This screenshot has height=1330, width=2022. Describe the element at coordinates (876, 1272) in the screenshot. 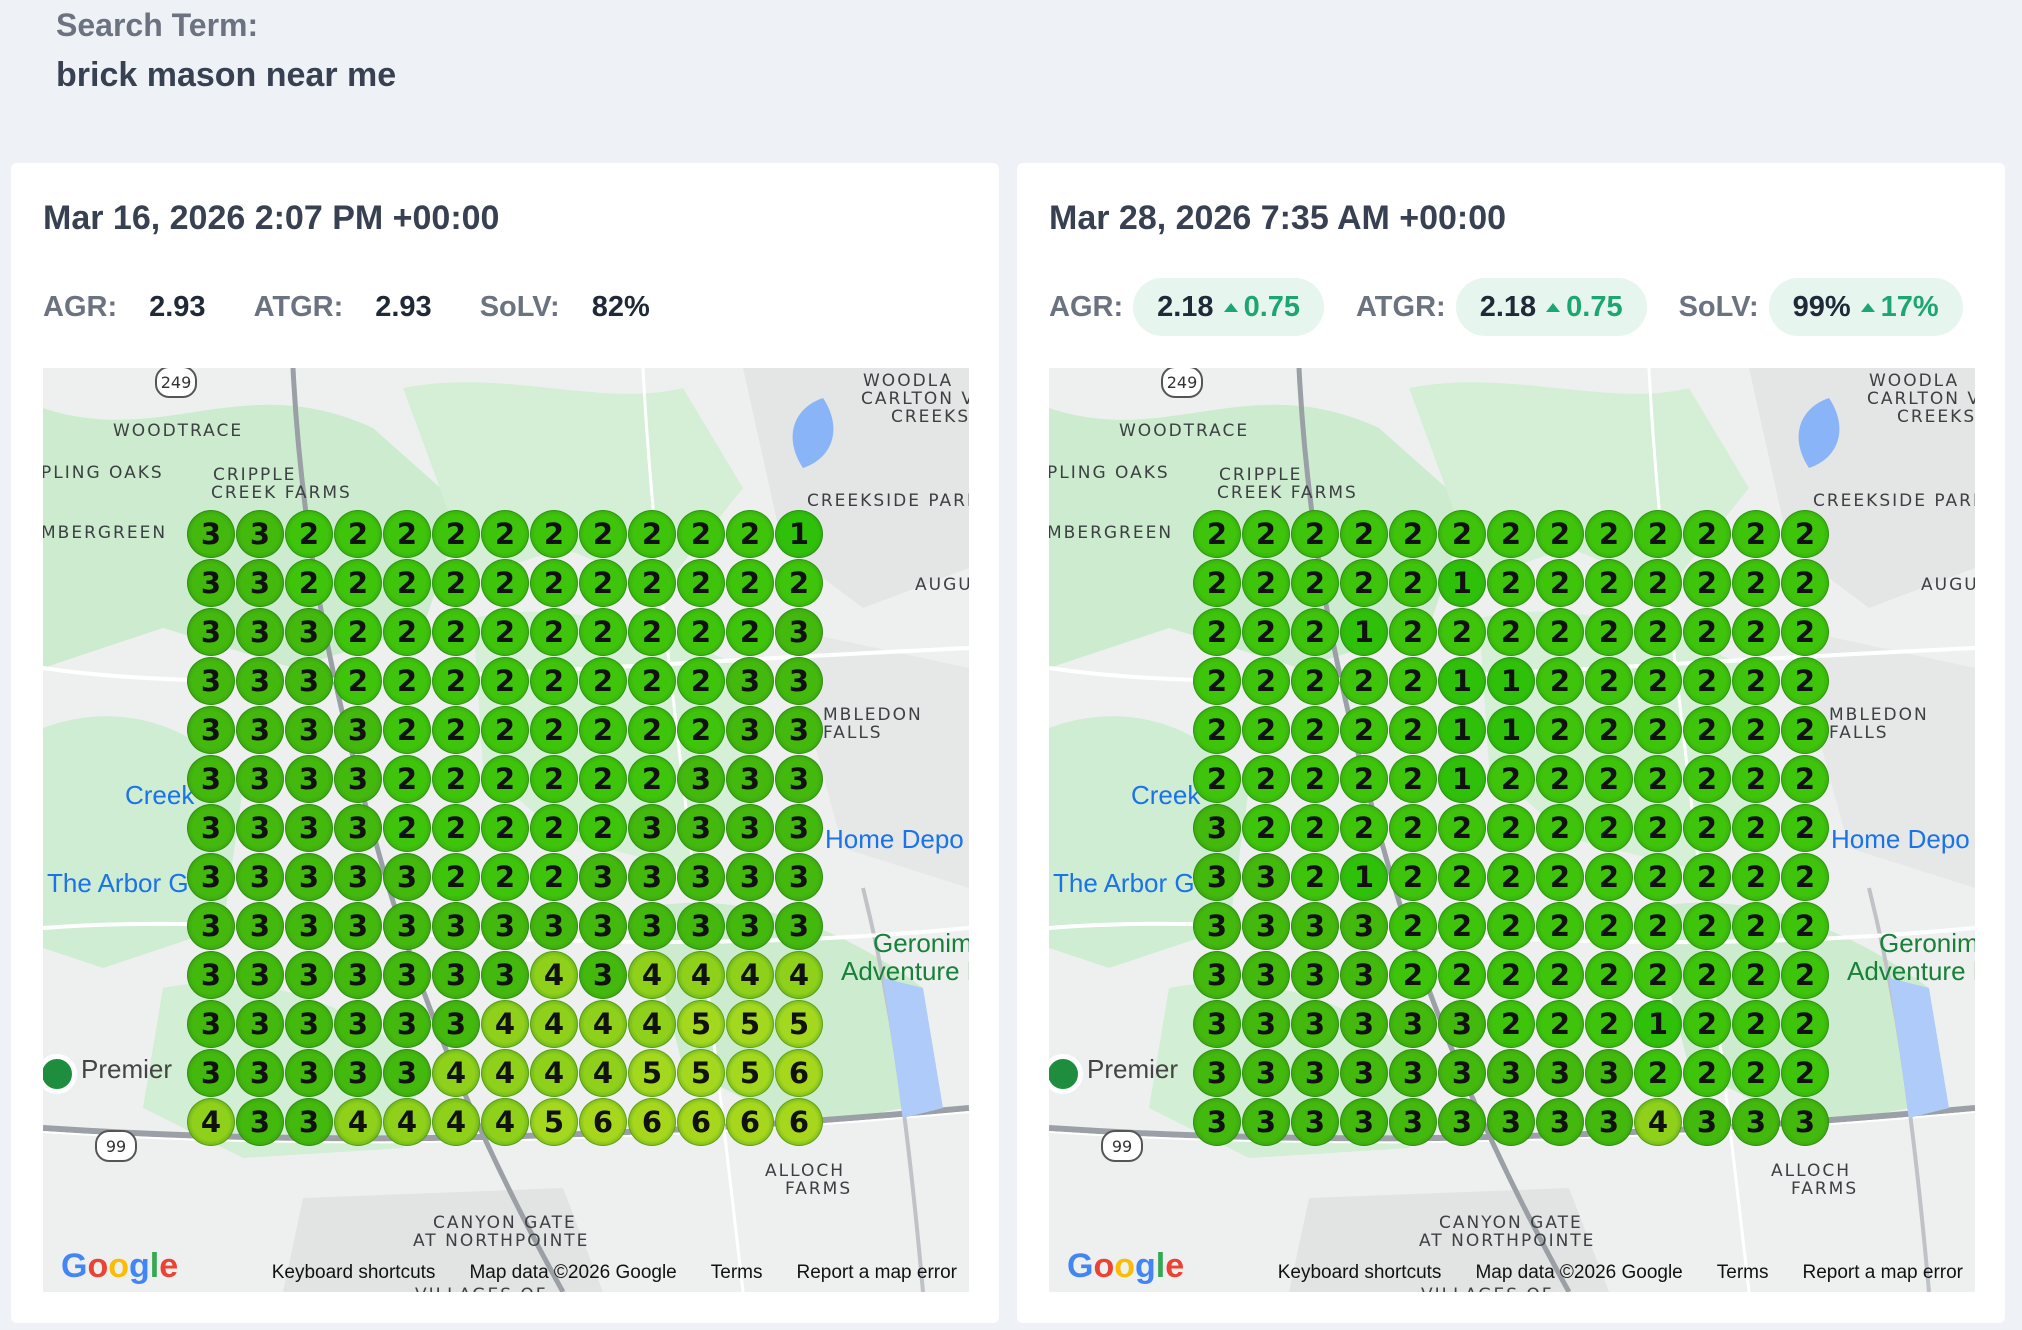

I see `report-map-error-link: Report a map error` at that location.